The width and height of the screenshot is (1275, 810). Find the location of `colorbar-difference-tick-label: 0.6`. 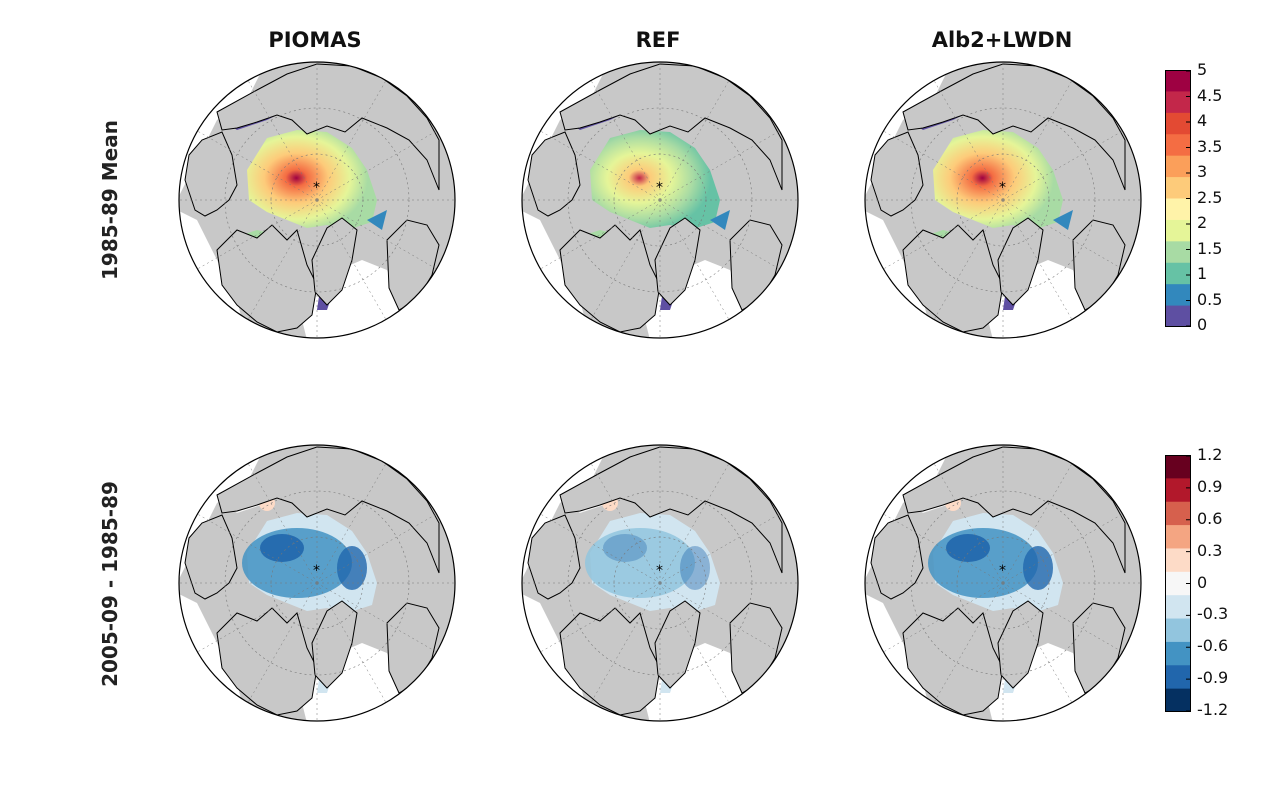

colorbar-difference-tick-label: 0.6 is located at coordinates (1210, 518).